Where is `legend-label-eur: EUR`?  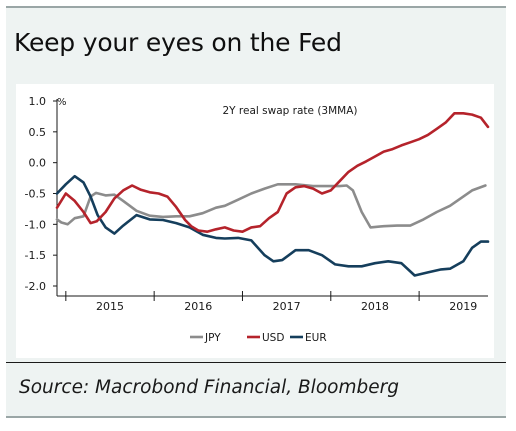 legend-label-eur: EUR is located at coordinates (316, 338).